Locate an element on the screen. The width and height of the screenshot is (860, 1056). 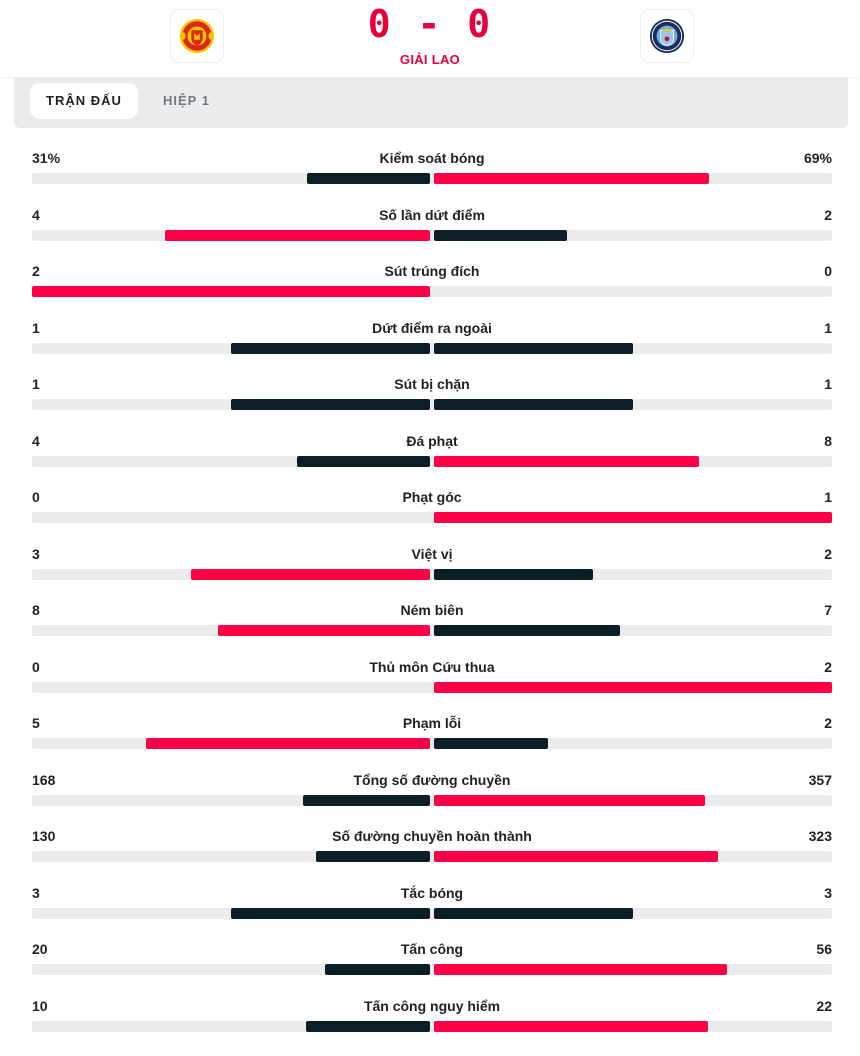
stat-row: 0 Phạt góc 1 is located at coordinates (432, 513).